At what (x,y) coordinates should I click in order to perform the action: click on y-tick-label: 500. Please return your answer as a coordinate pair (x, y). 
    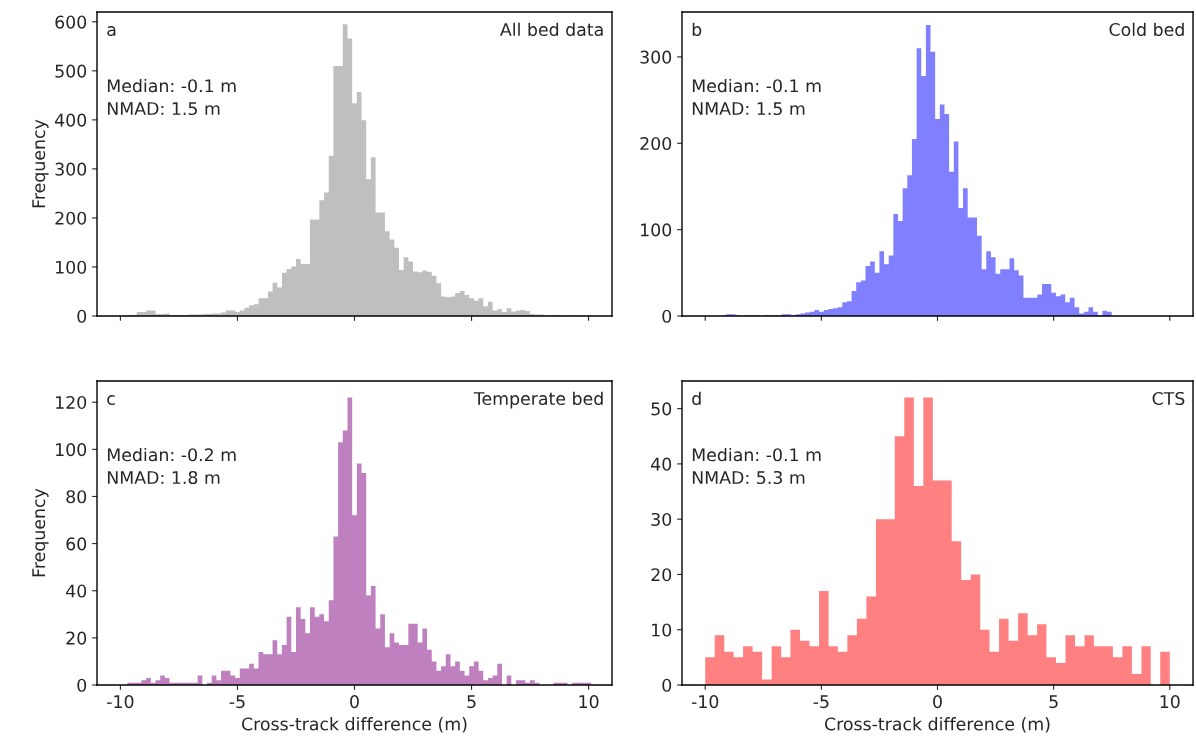
    Looking at the image, I should click on (71, 71).